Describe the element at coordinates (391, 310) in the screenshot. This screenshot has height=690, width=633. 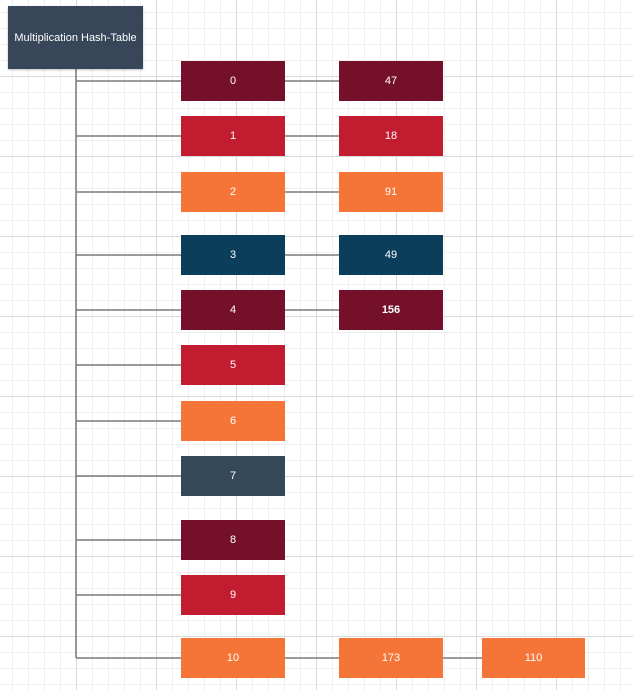
I see `chain-value-4-0: 156` at that location.